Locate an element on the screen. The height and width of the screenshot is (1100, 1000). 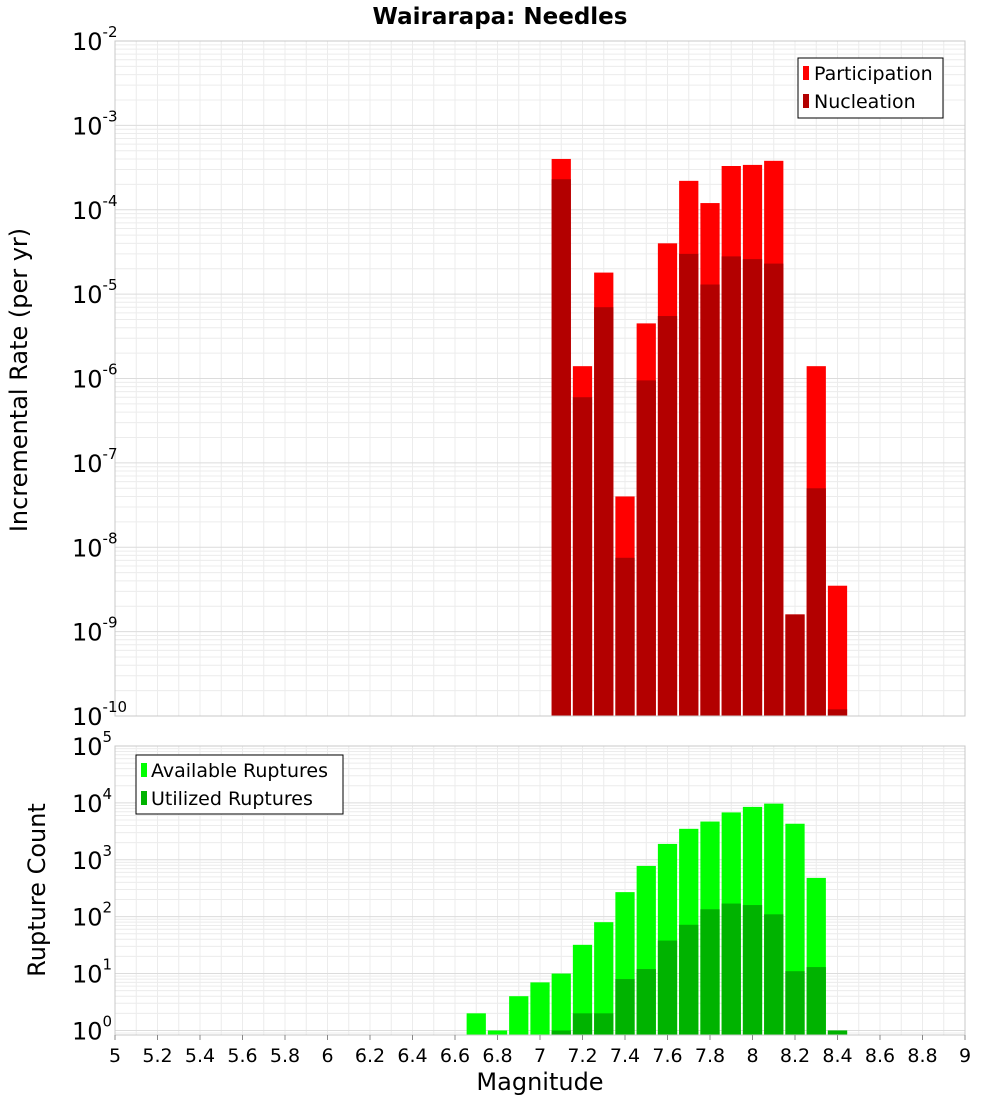
legend-label-participation: Participation is located at coordinates (873, 74).